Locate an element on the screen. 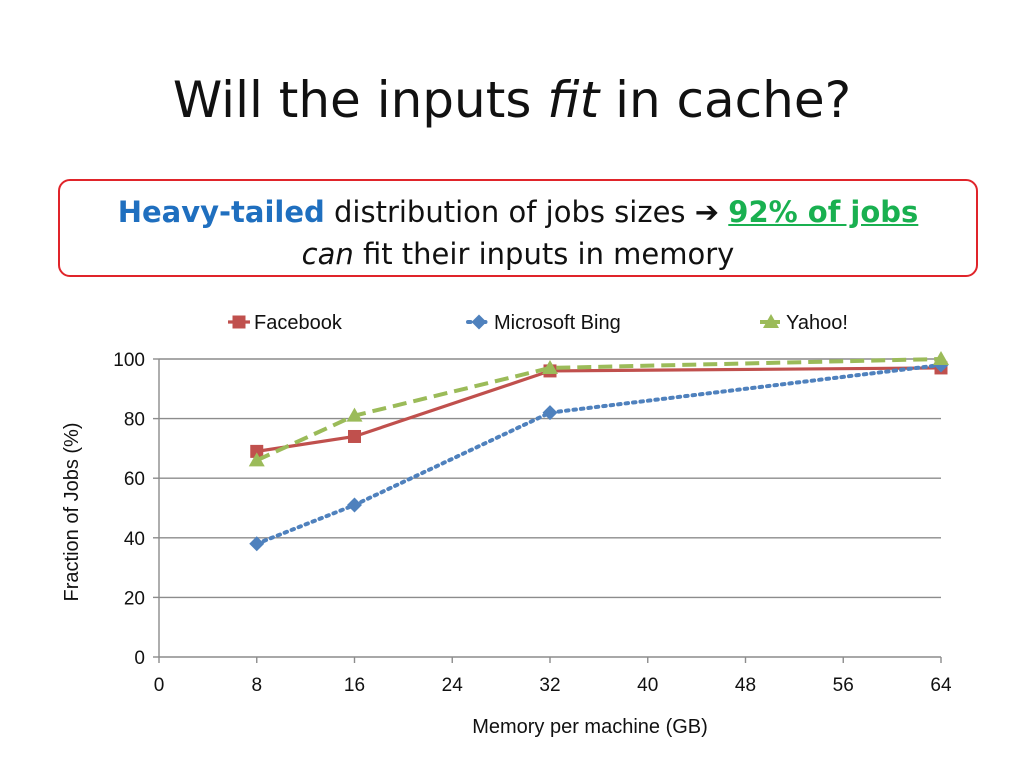 Image resolution: width=1024 pixels, height=768 pixels. callout-line-2: can fit their inputs in memory is located at coordinates (518, 254).